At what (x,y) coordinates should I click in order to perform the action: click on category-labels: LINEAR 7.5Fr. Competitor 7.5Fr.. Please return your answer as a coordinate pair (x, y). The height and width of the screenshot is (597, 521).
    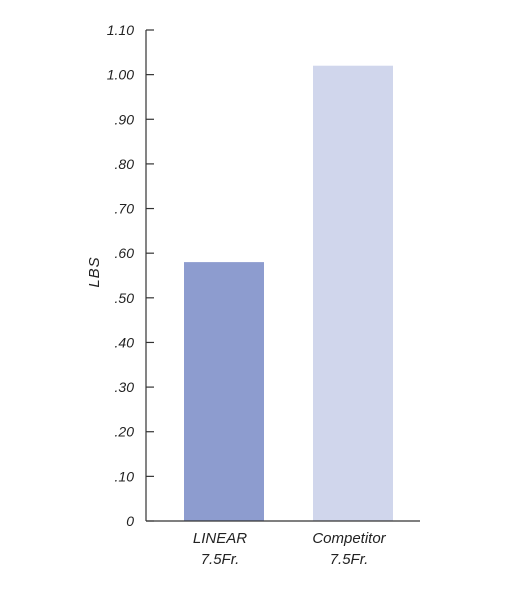
    Looking at the image, I should click on (290, 549).